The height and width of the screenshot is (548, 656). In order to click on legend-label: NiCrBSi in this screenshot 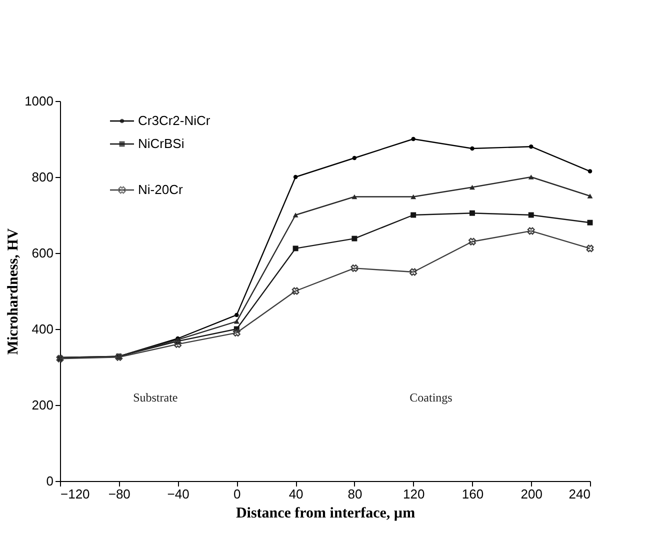, I will do `click(161, 143)`.